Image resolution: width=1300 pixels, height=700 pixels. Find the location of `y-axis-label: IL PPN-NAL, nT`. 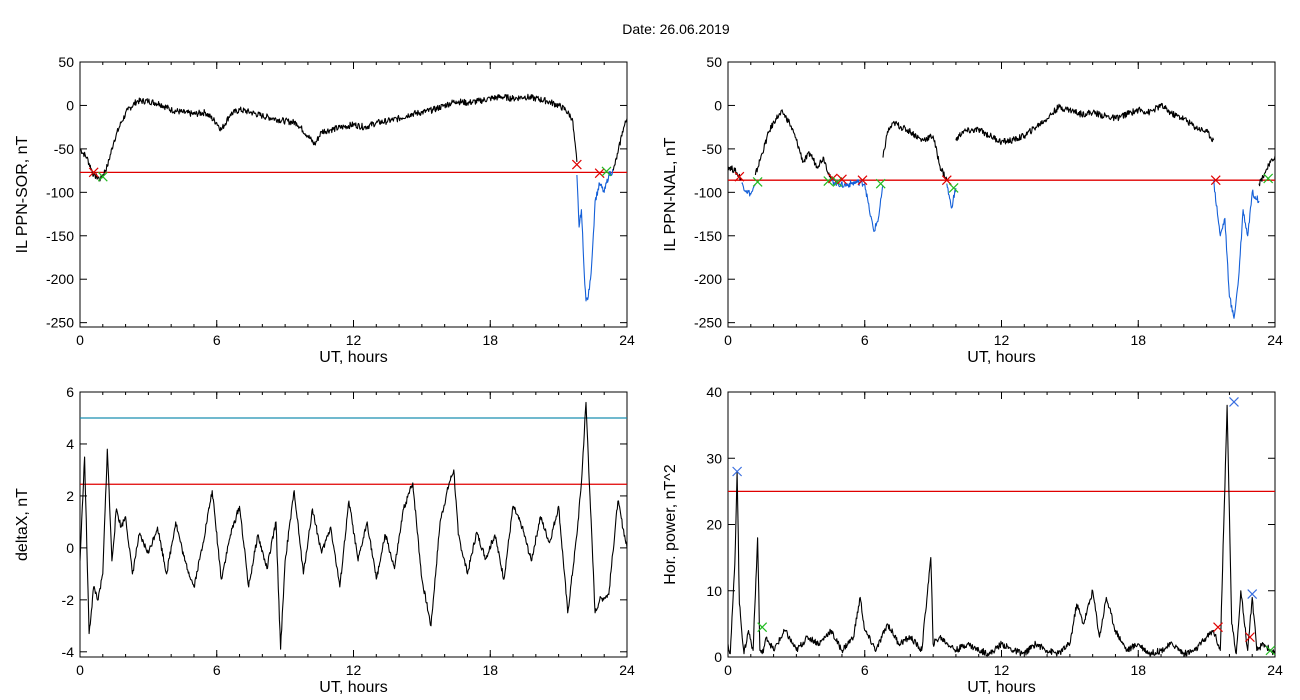

y-axis-label: IL PPN-NAL, nT is located at coordinates (670, 194).